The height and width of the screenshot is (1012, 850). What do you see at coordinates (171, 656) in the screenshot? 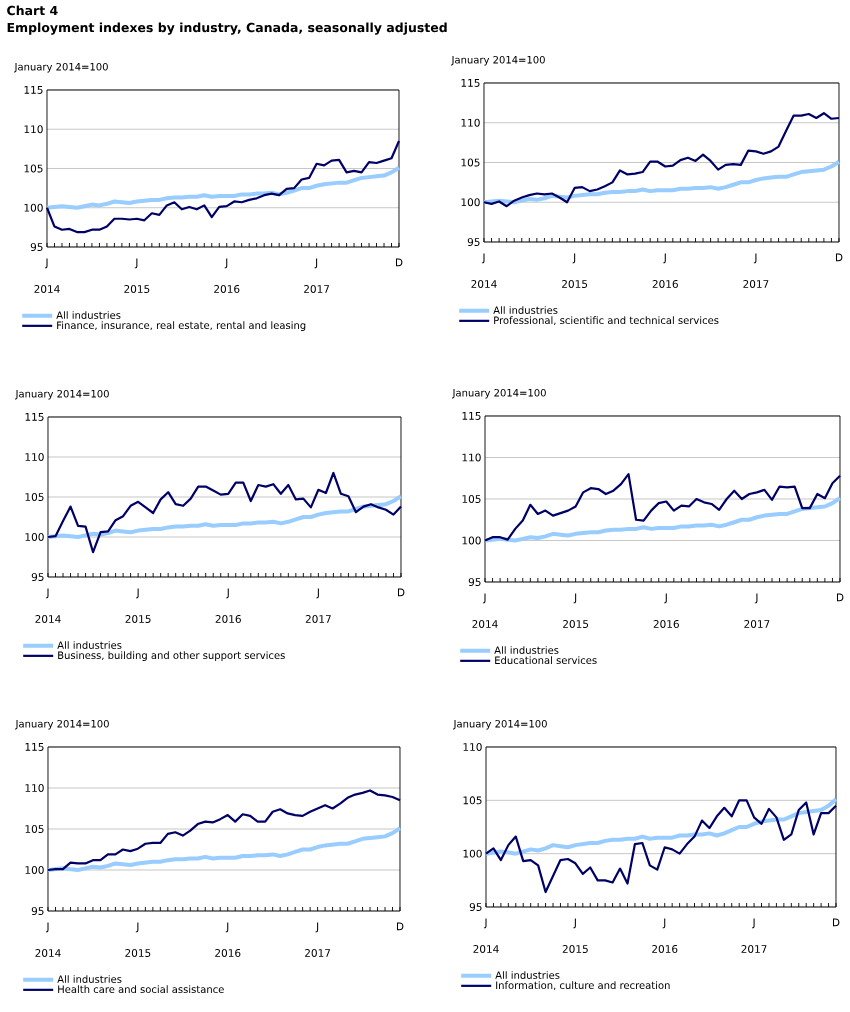
I see `legend-label: Business, building and other support services` at bounding box center [171, 656].